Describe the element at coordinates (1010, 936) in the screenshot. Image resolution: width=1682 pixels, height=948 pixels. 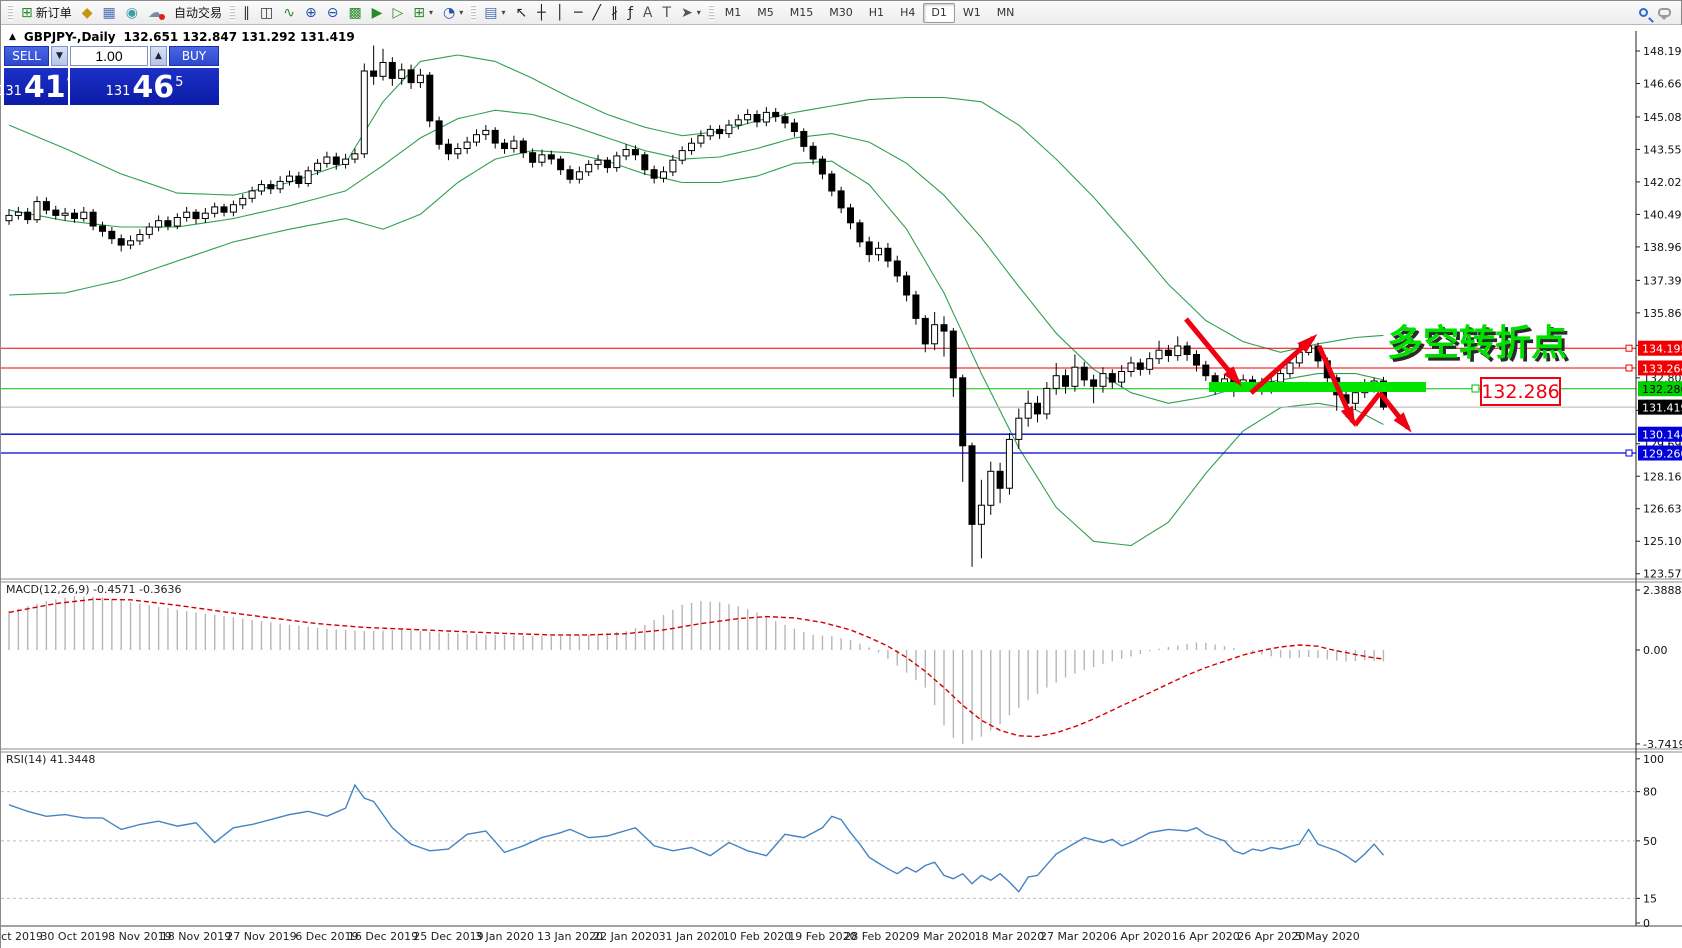
I see `date-label: 18 Mar 2020` at that location.